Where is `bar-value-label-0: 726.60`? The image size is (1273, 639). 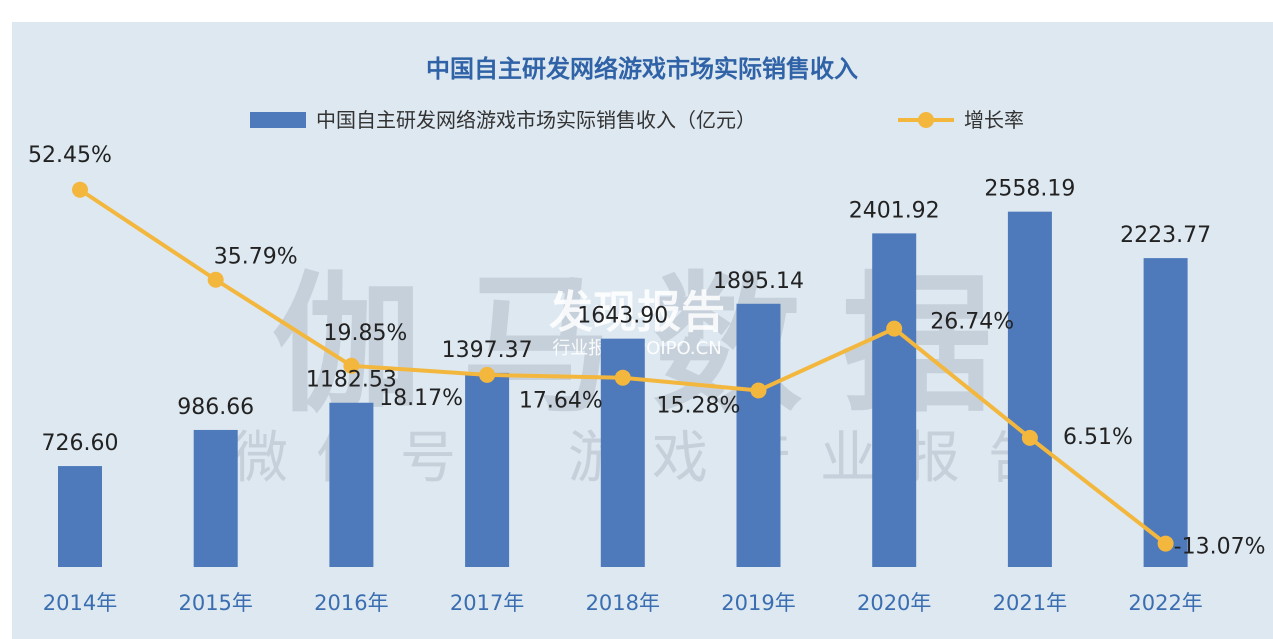 bar-value-label-0: 726.60 is located at coordinates (80, 443).